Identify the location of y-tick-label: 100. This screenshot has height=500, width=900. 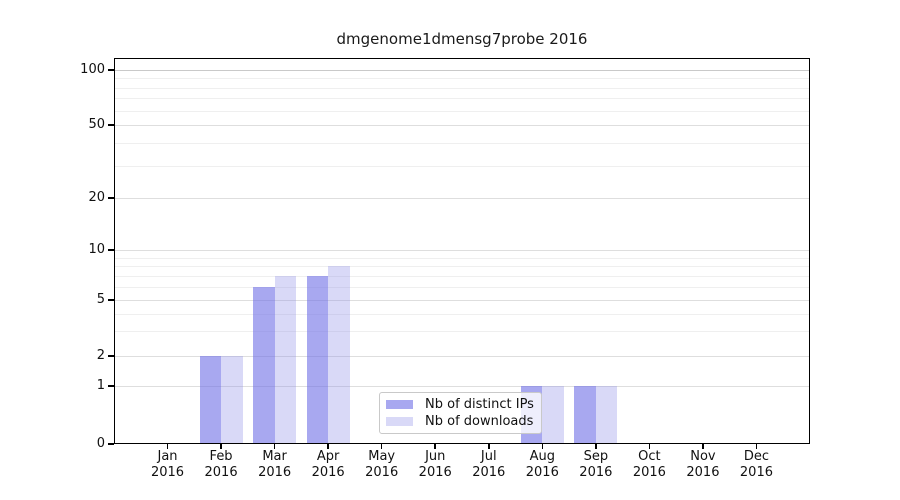
(92, 69).